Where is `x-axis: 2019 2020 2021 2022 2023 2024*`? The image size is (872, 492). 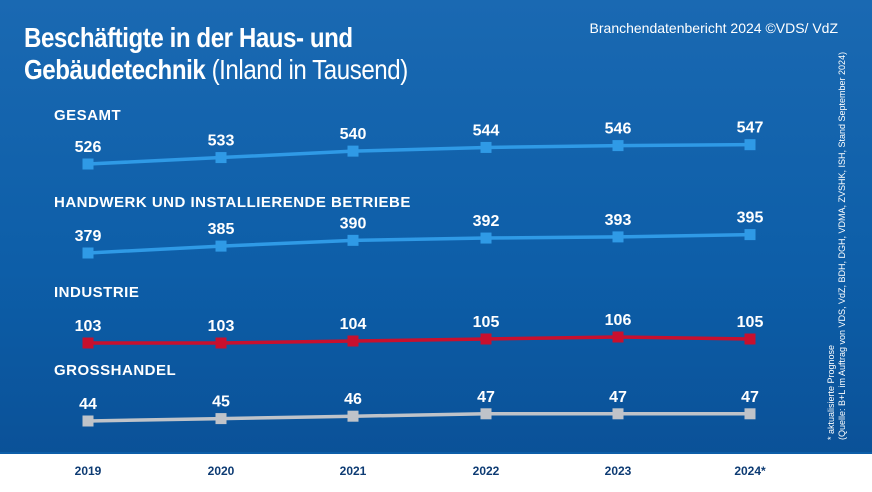
x-axis: 2019 2020 2021 2022 2023 2024* is located at coordinates (436, 472).